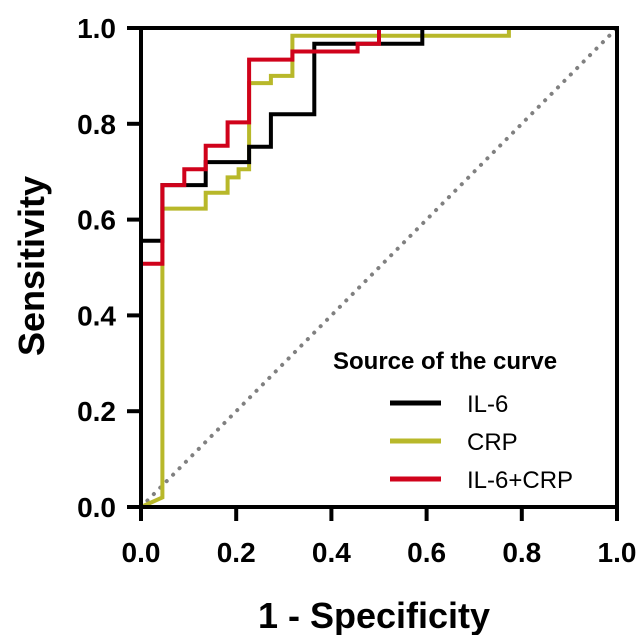 The width and height of the screenshot is (643, 635). Describe the element at coordinates (96, 28) in the screenshot. I see `y-tick-label: 1.0` at that location.